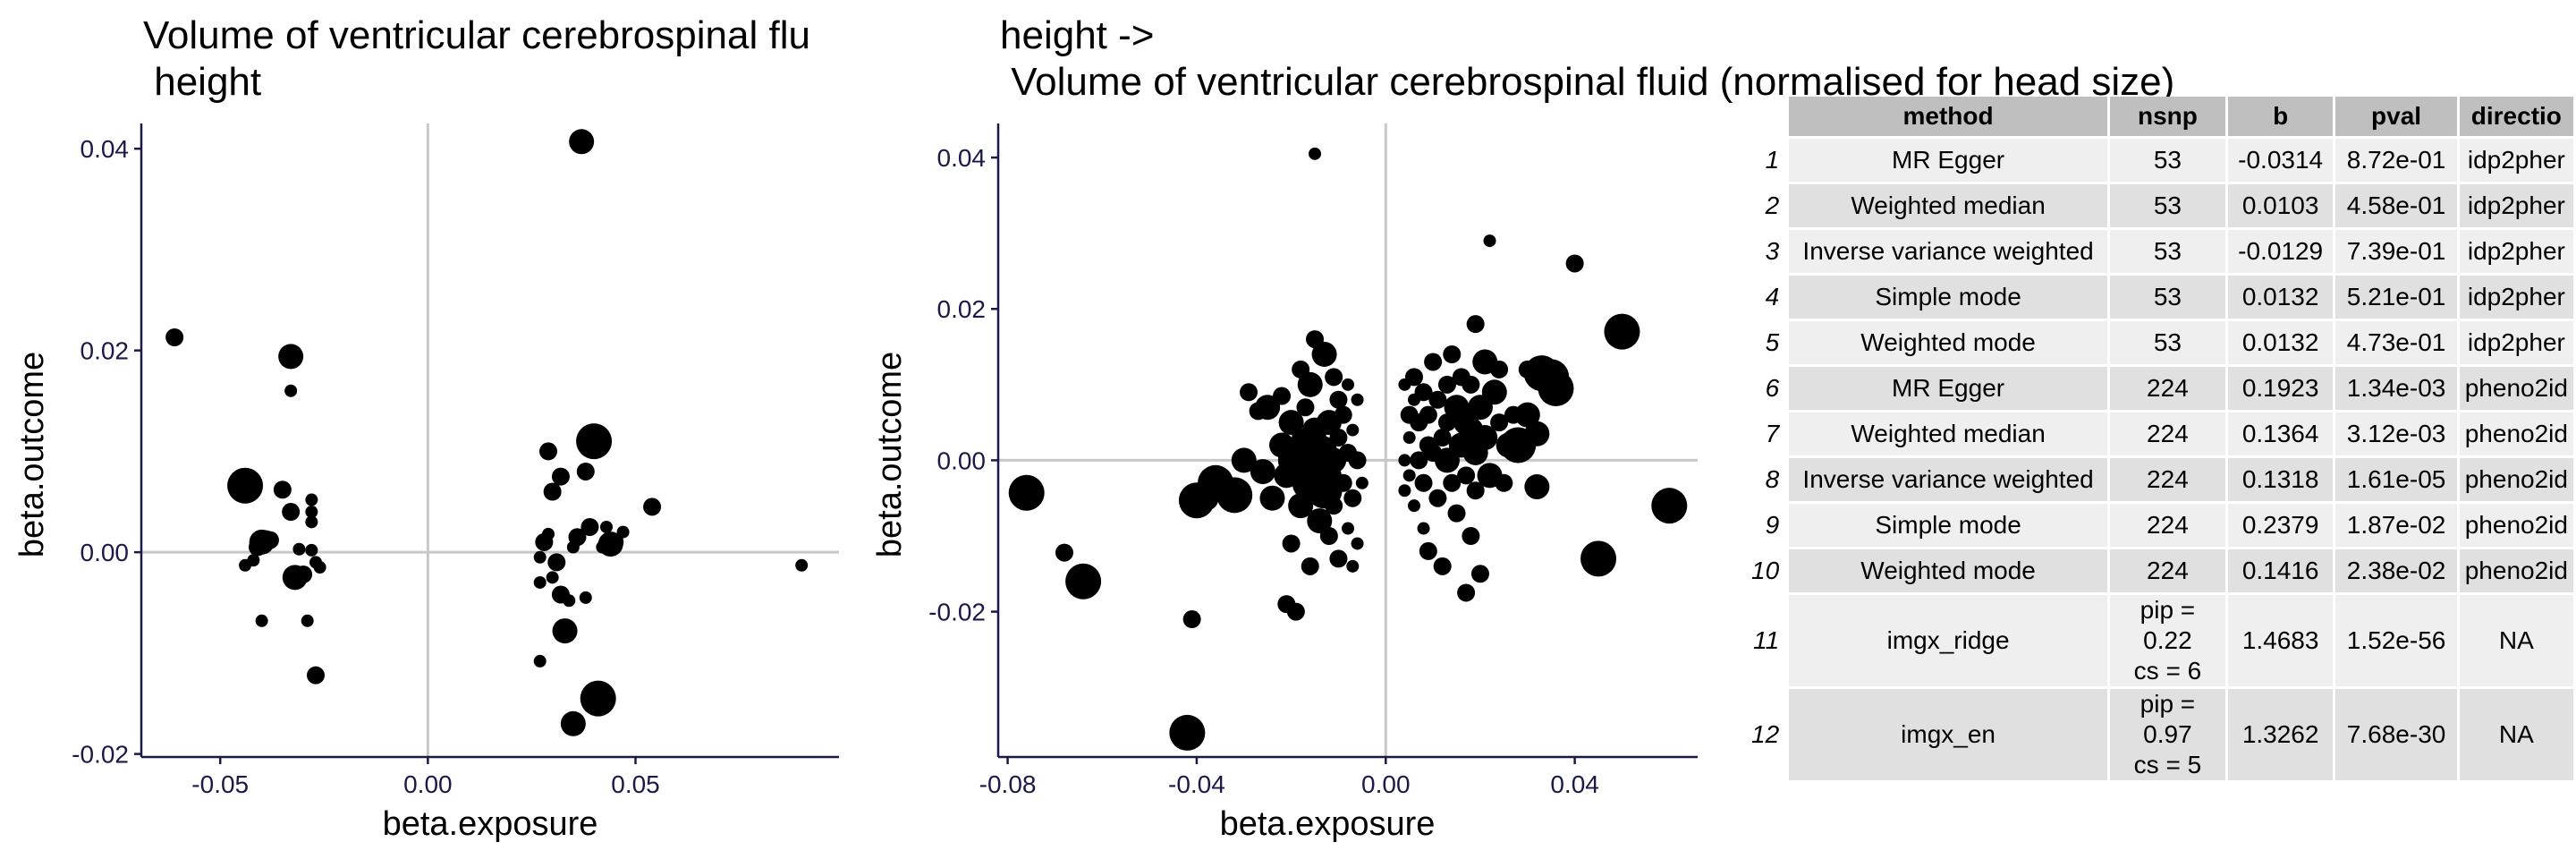  What do you see at coordinates (1008, 784) in the screenshot?
I see `x-tick-label: -0.08` at bounding box center [1008, 784].